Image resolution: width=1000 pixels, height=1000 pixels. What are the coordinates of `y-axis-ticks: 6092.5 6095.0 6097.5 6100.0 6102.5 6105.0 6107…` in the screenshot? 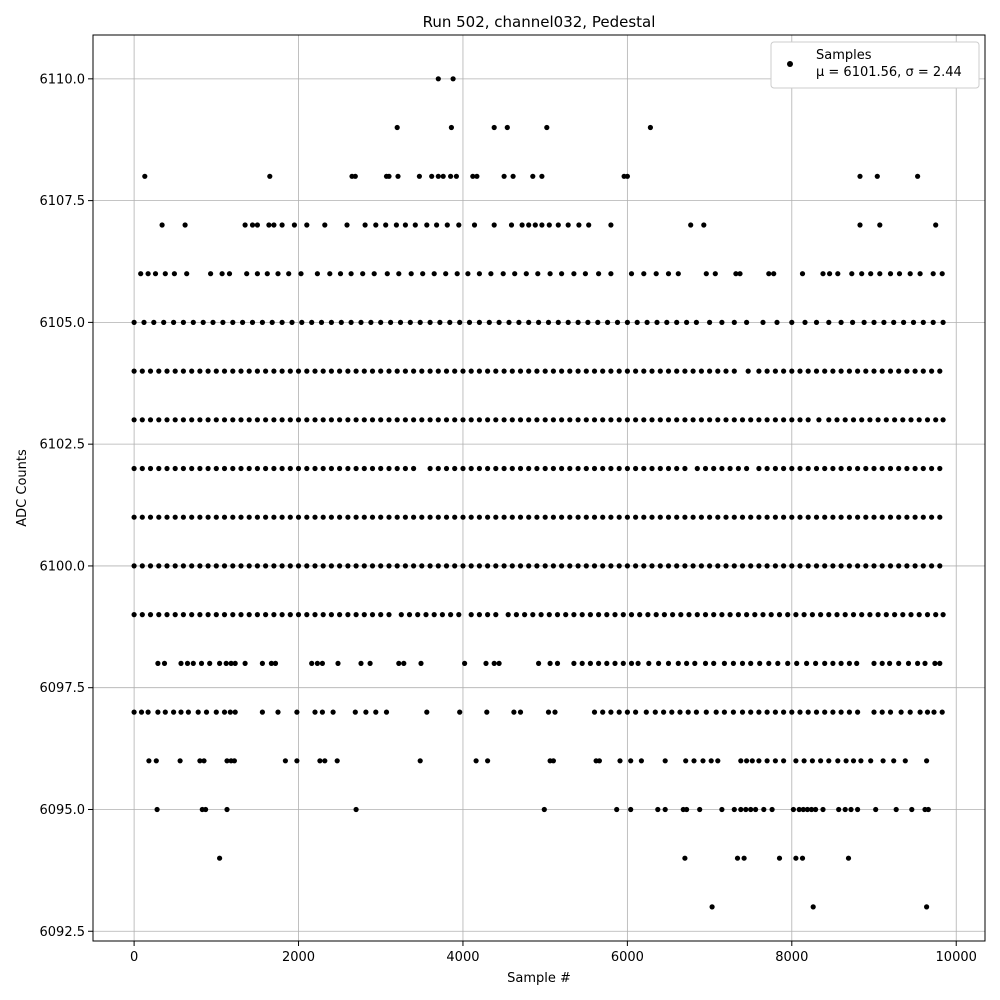 It's located at (66, 506).